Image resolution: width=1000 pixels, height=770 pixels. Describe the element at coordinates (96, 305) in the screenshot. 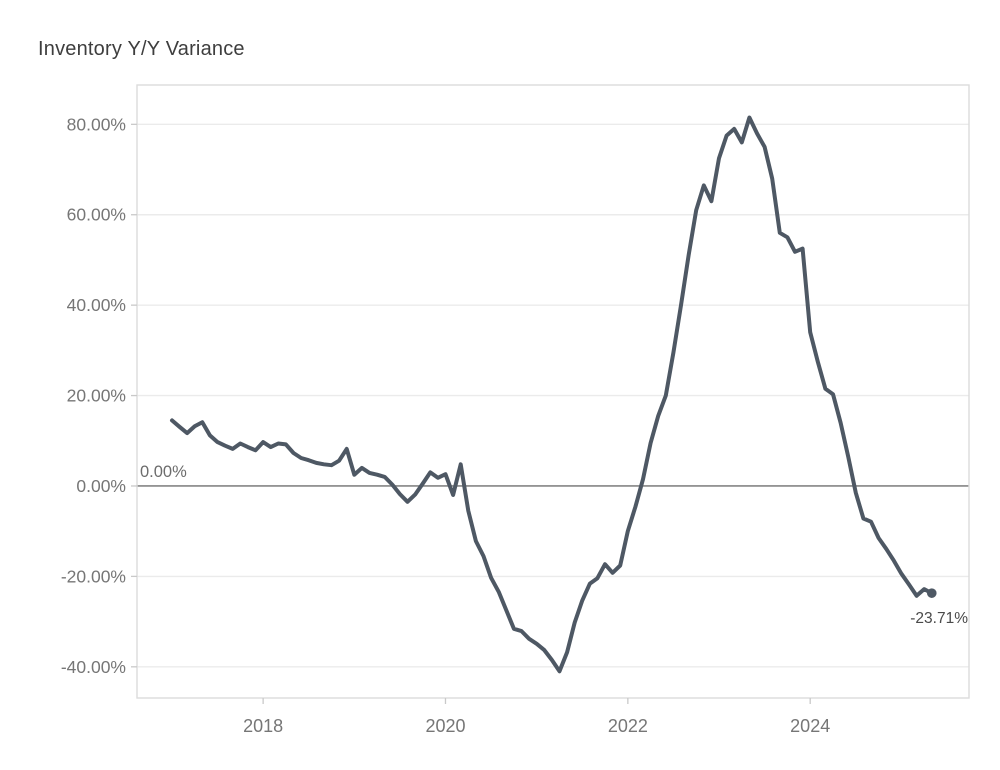

I see `y-axis-label: 40.00%` at that location.